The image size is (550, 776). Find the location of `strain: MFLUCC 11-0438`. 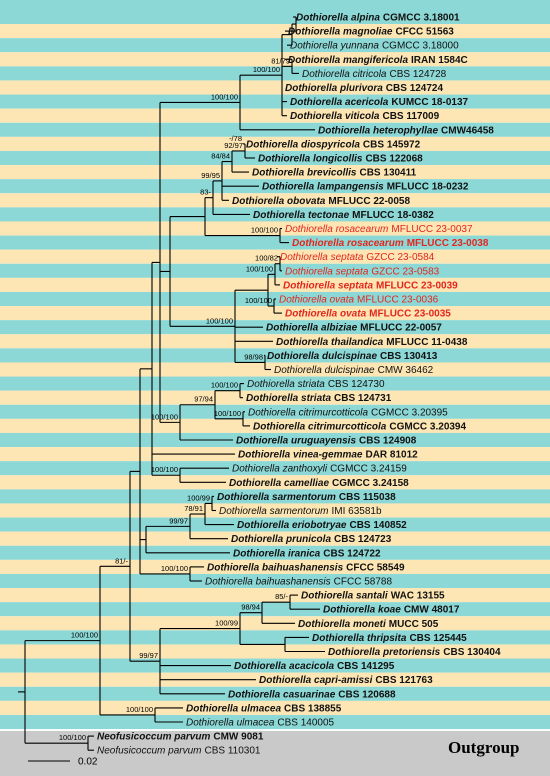

strain: MFLUCC 11-0438 is located at coordinates (427, 341).